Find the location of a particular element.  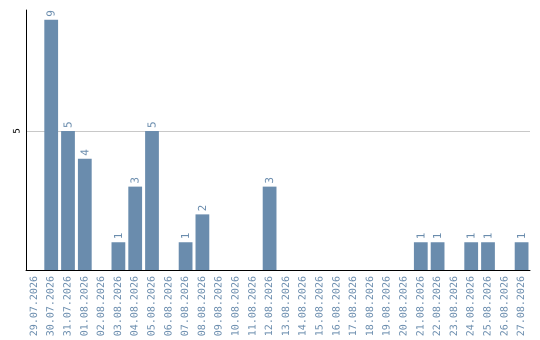

x-tick-label: 14.08.2026 is located at coordinates (303, 306).